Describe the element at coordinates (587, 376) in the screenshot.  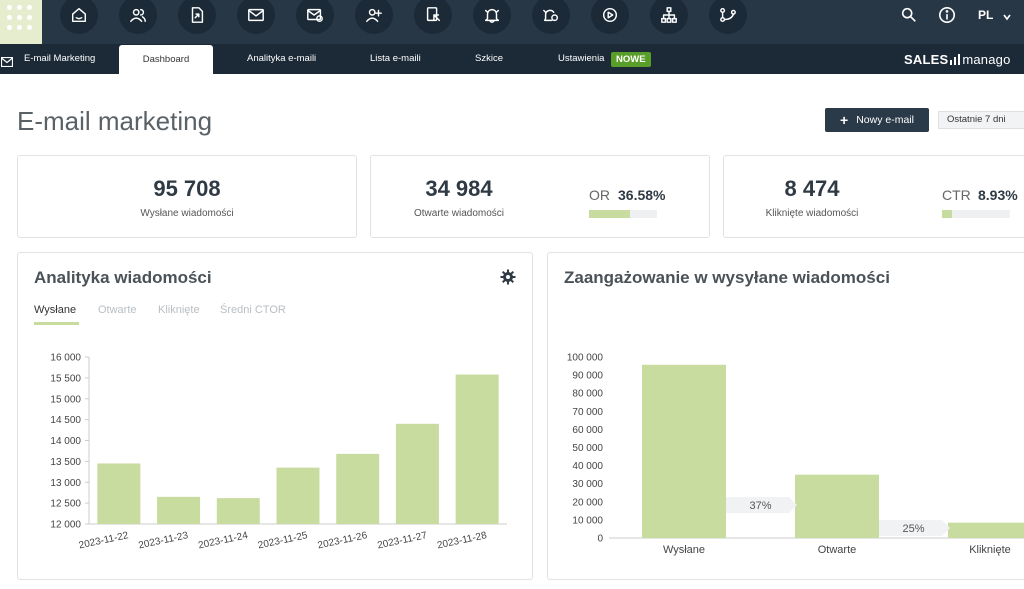
I see `y-tick-label: 90 000` at that location.